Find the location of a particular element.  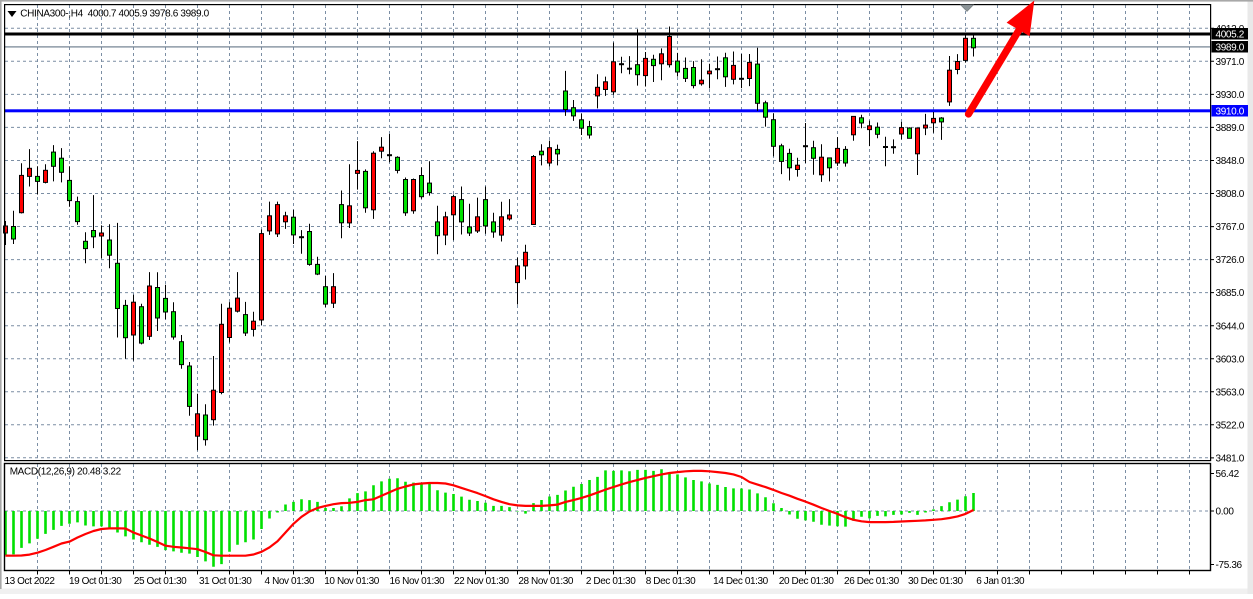

svg-text: 19 Oct 01:30 is located at coordinates (95, 581).